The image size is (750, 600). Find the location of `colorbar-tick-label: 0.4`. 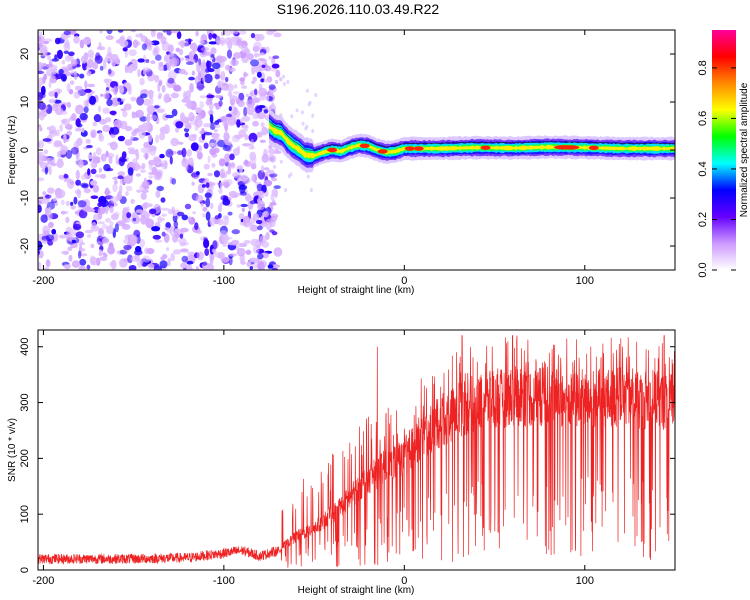

colorbar-tick-label: 0.4 is located at coordinates (703, 168).